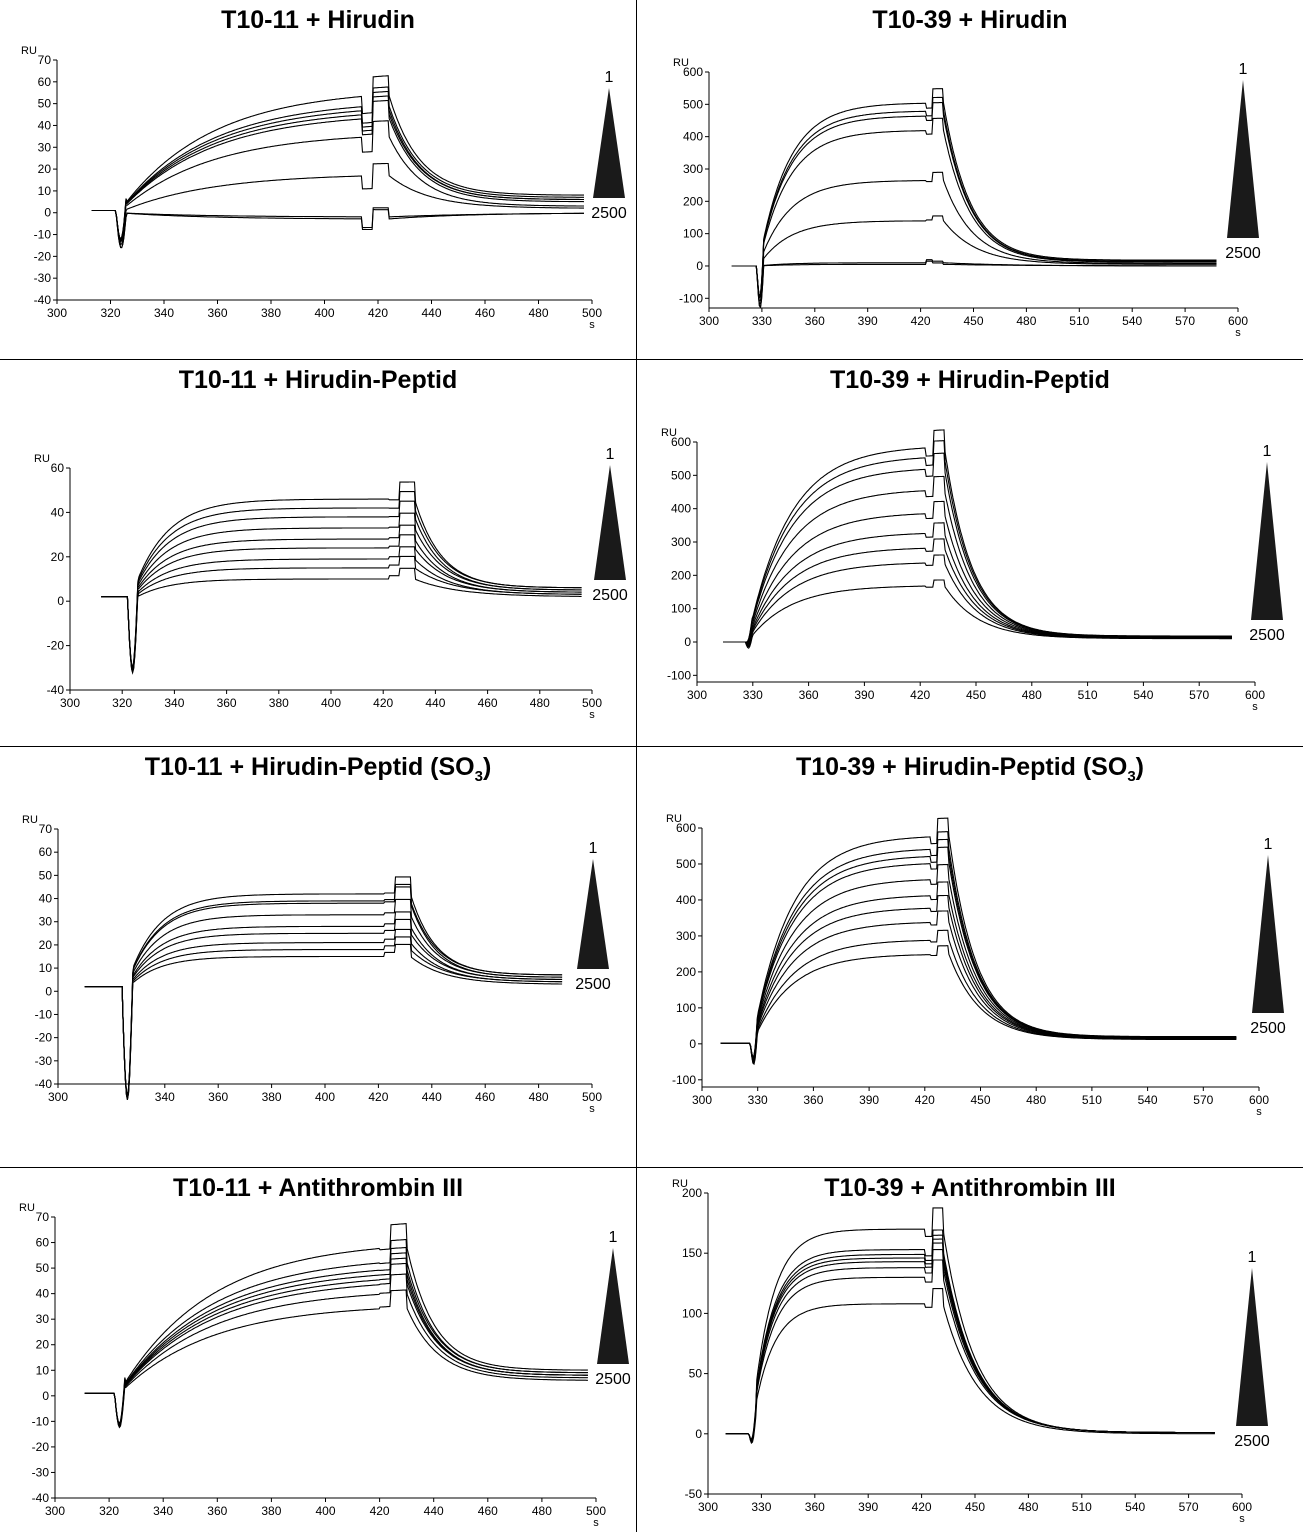 The image size is (1303, 1532). Describe the element at coordinates (686, 900) in the screenshot. I see `y-tick-label: 400` at that location.